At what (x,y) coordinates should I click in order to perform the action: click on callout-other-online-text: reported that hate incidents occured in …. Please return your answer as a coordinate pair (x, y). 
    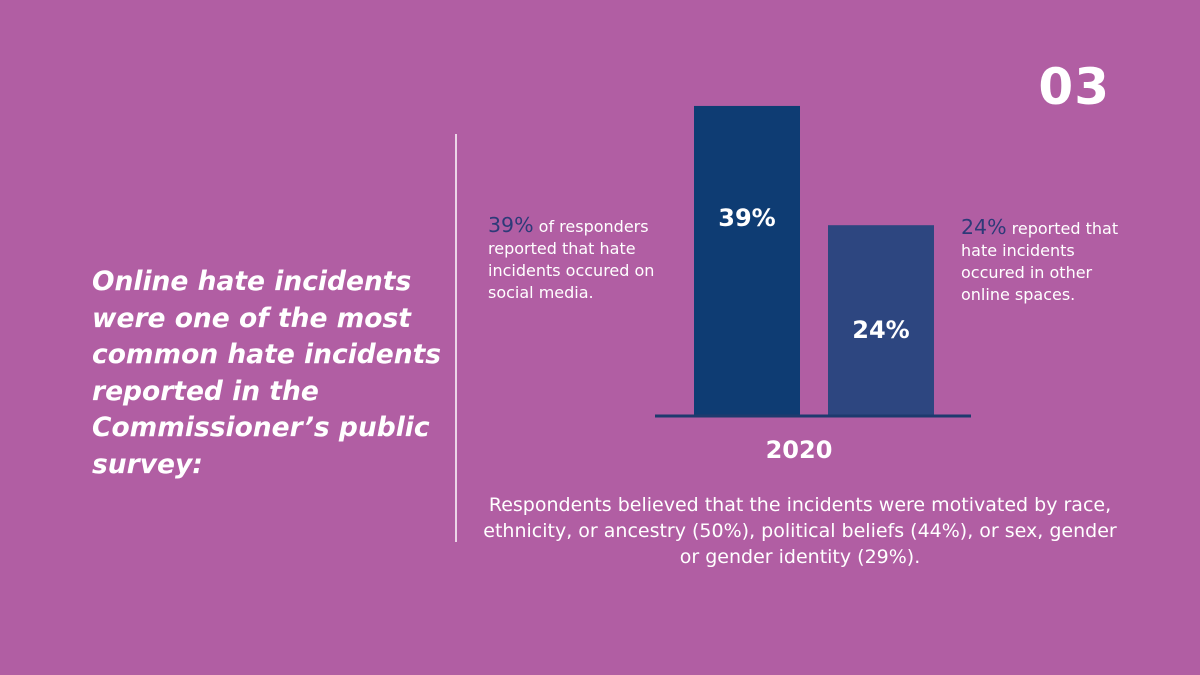
    Looking at the image, I should click on (1040, 261).